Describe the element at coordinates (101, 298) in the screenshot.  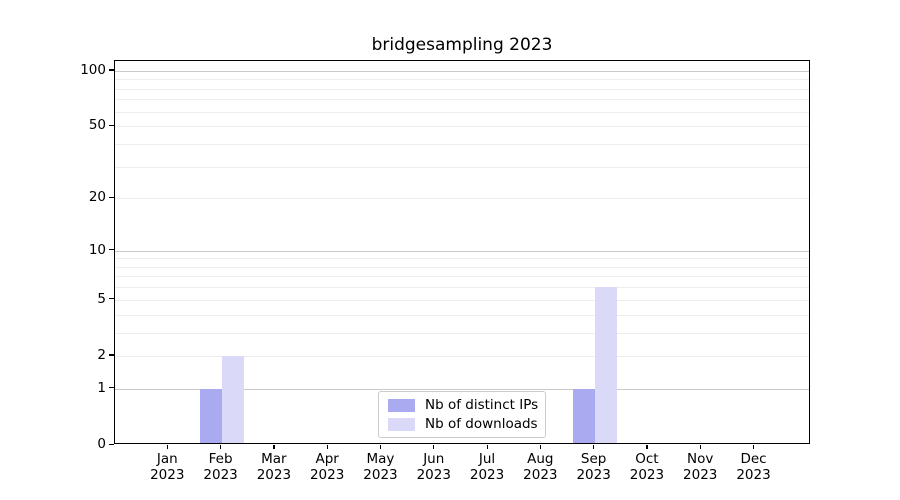
I see `y-tick-label: 5` at that location.